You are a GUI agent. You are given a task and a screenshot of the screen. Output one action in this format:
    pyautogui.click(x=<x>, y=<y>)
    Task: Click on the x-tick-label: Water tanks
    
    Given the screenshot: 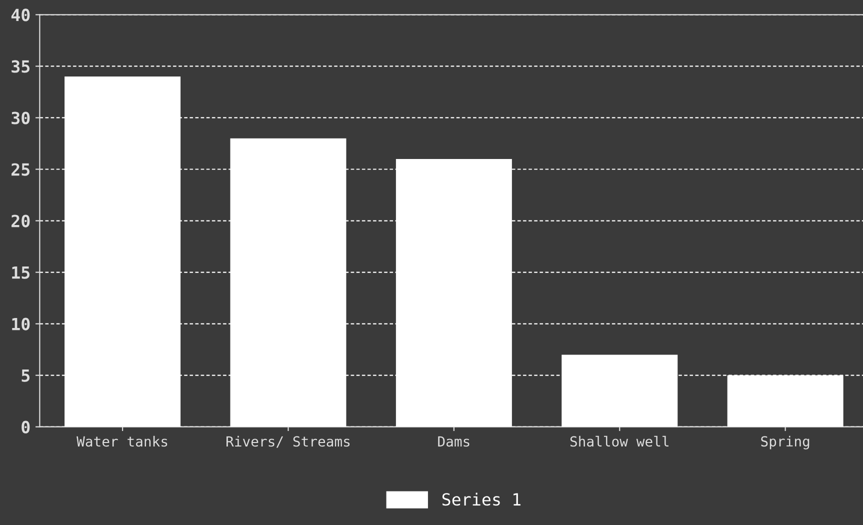 What is the action you would take?
    pyautogui.click(x=122, y=441)
    